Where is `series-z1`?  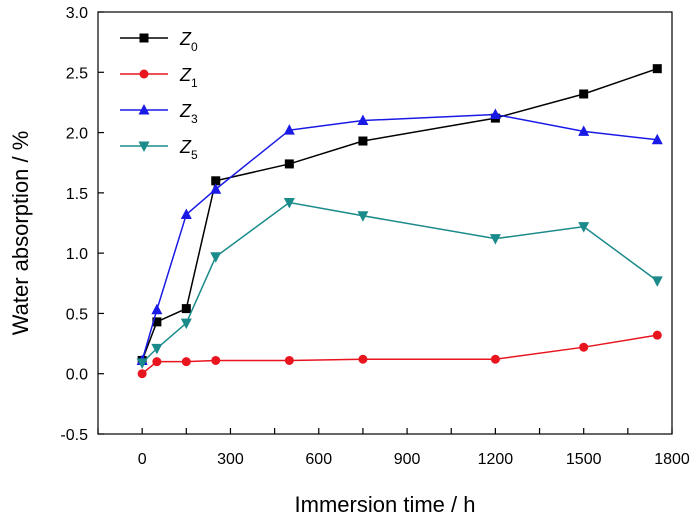
series-z1 is located at coordinates (399, 354).